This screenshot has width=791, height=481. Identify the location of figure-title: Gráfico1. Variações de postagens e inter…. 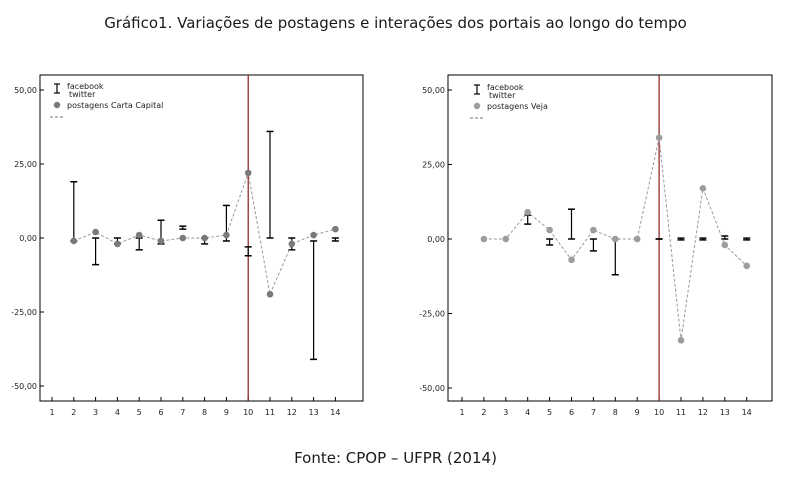
(395, 23).